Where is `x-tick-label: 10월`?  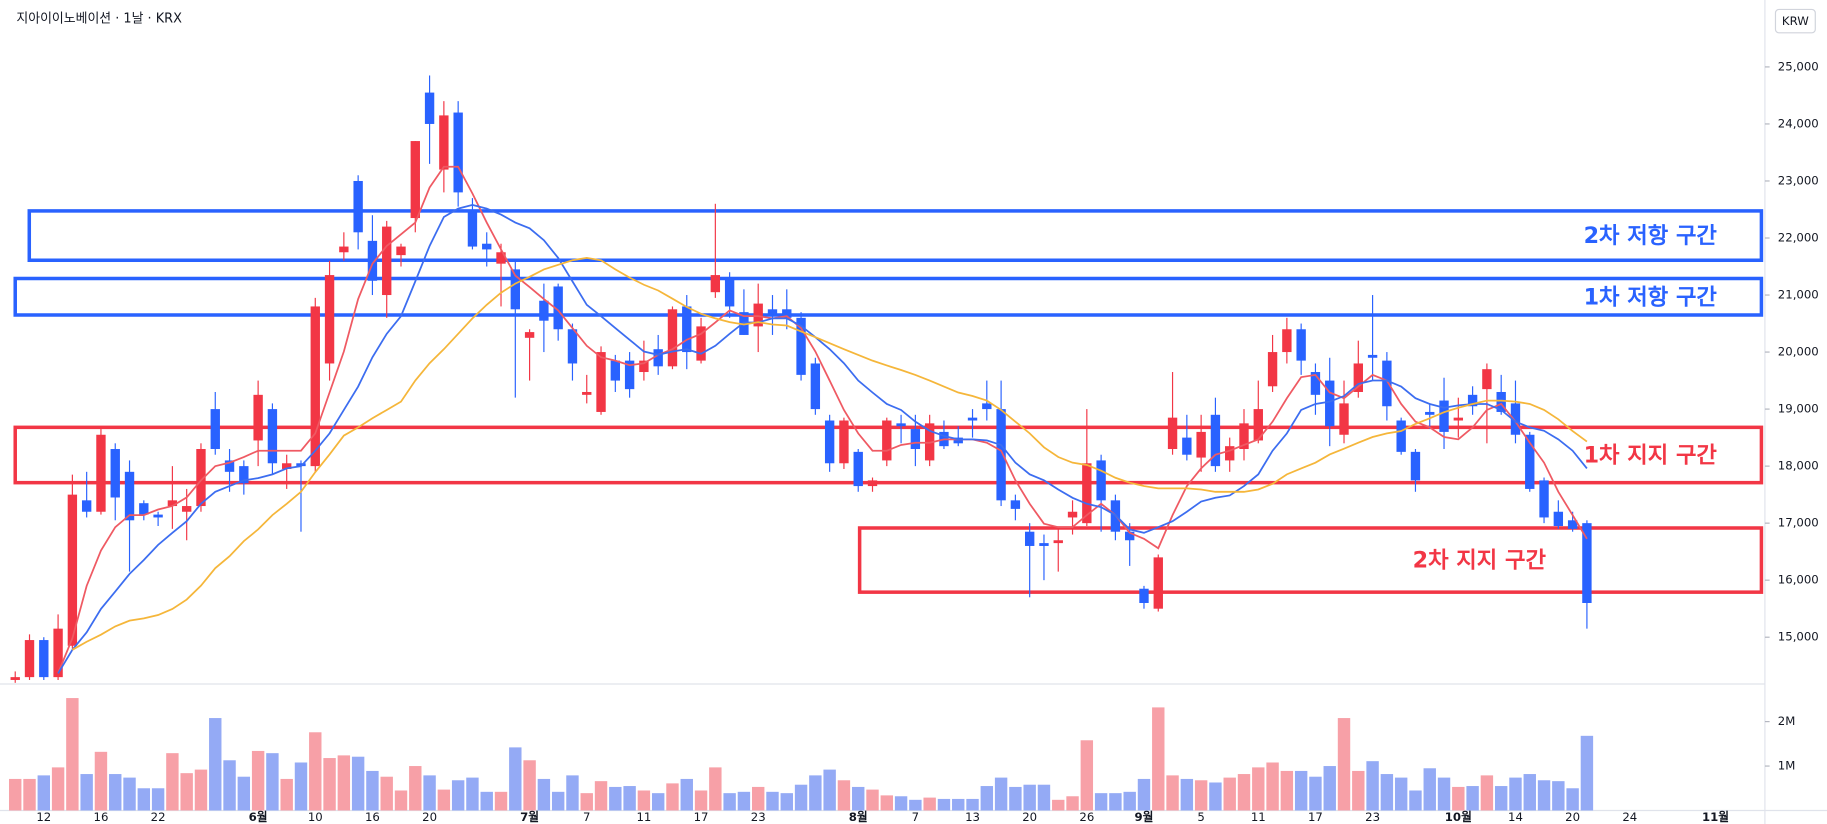 x-tick-label: 10월 is located at coordinates (1458, 817).